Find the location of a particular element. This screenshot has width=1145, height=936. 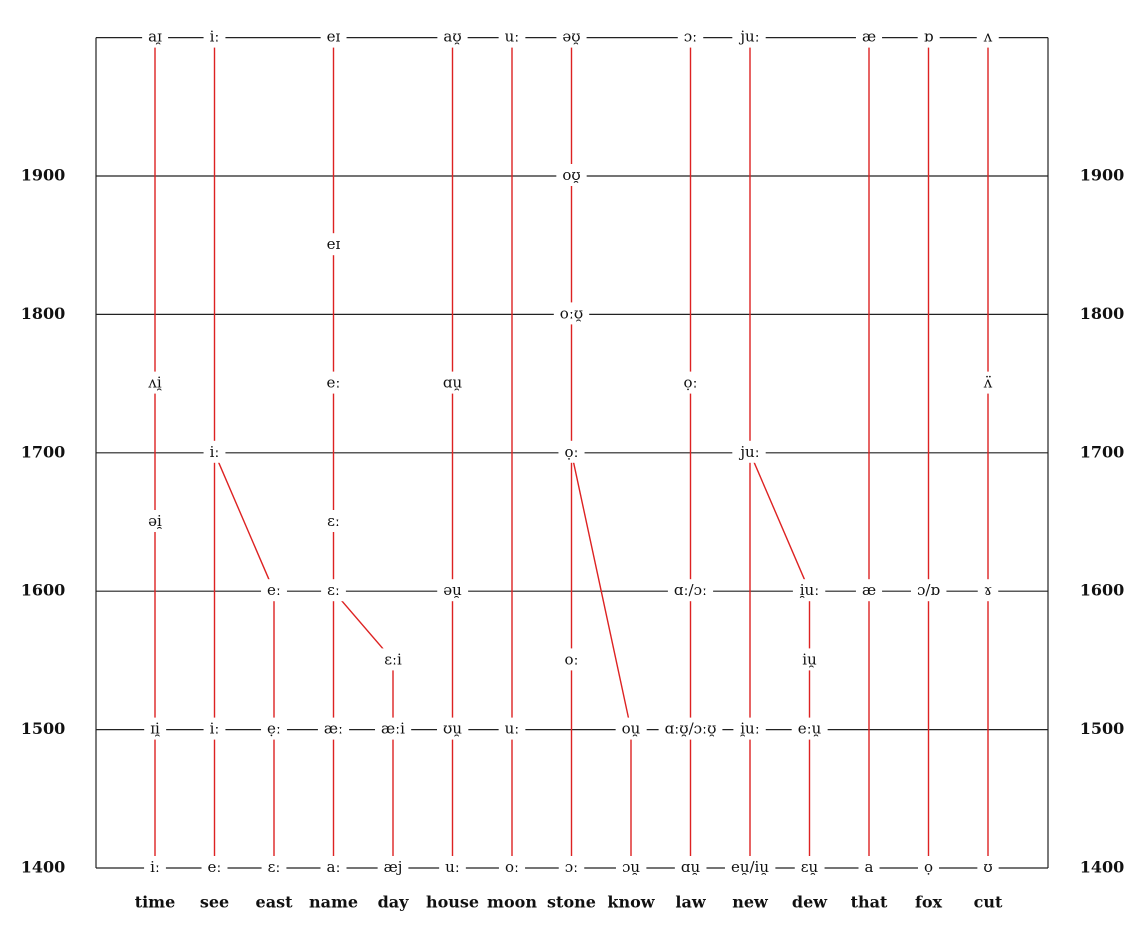

vowel-label: aɪ̯ is located at coordinates (155, 37).